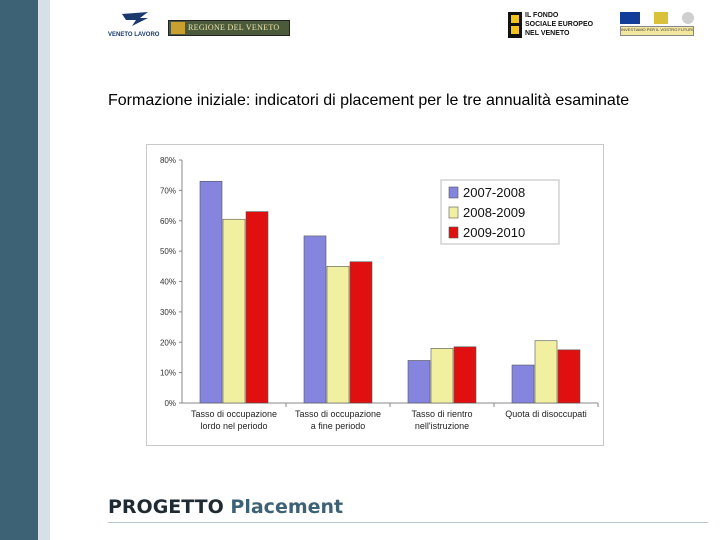  What do you see at coordinates (44, 270) in the screenshot?
I see `left-sidebar-light-band` at bounding box center [44, 270].